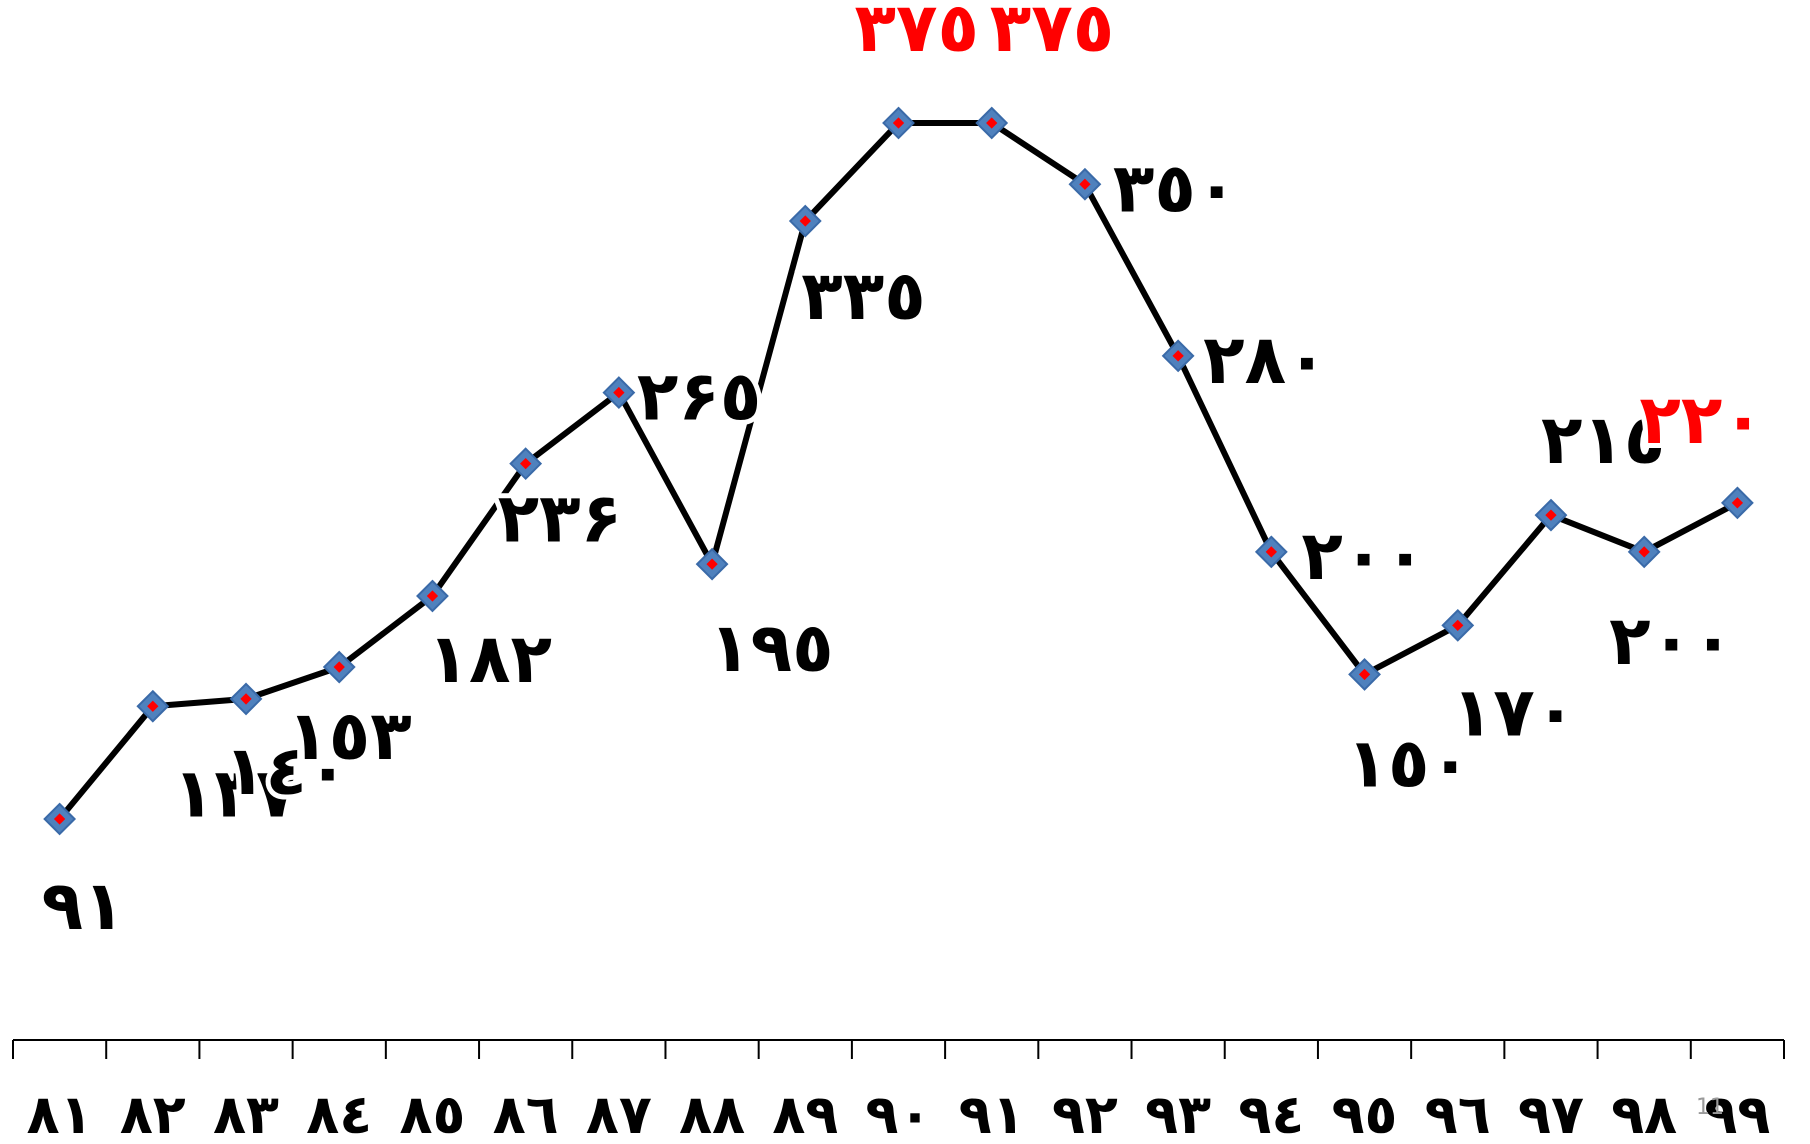 The height and width of the screenshot is (1144, 1810). I want to click on x-tick-labels: ٨١ ٨٢ ٨٣ ٨٤ ٨٥ ٨٦ ٨٧ ٨٨ ٨٩ ٩٠ ٩١ ٩٢ ٩٣ ٩٤ ٩٥ ٩٦ ٩٧ ٩٨ ٩٩, so click(899, 1113).